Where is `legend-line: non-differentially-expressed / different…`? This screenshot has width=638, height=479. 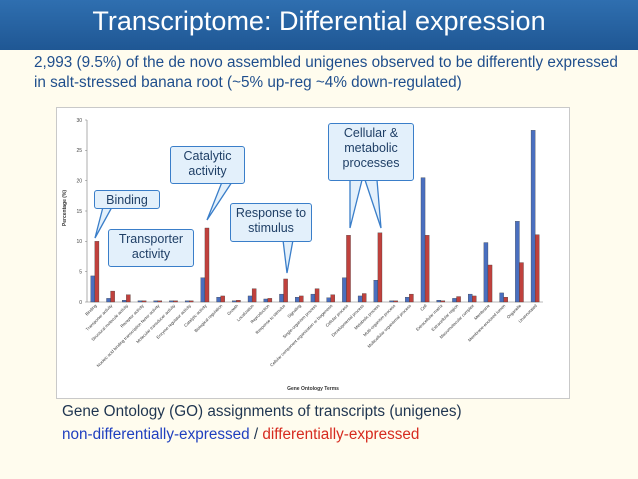 legend-line: non-differentially-expressed / different… is located at coordinates (240, 435).